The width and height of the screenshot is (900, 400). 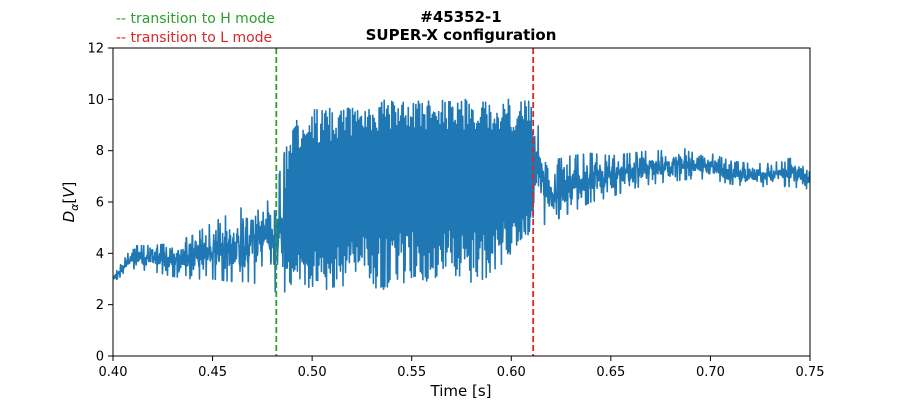 What do you see at coordinates (610, 372) in the screenshot?
I see `x-tick-label: 0.65` at bounding box center [610, 372].